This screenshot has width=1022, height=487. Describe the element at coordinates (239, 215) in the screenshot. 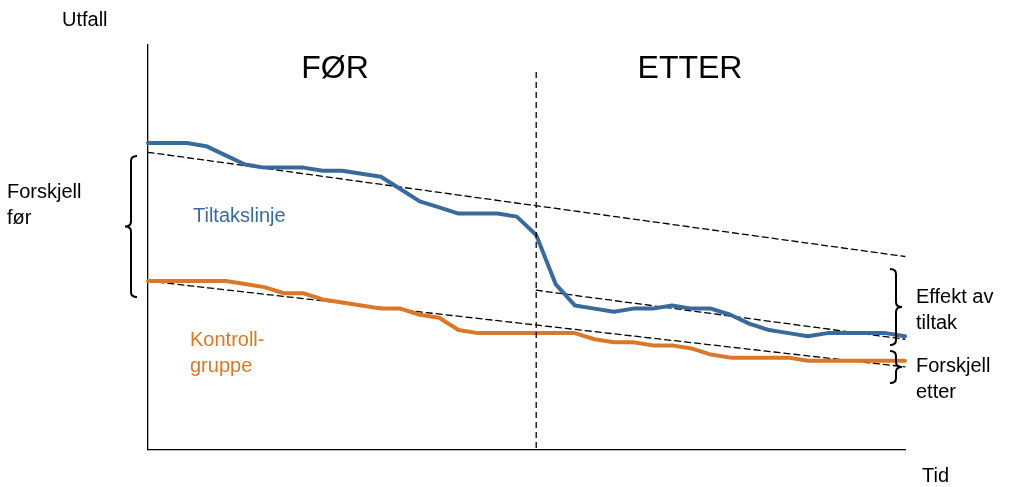

I see `series-label: Tiltakslinje` at that location.